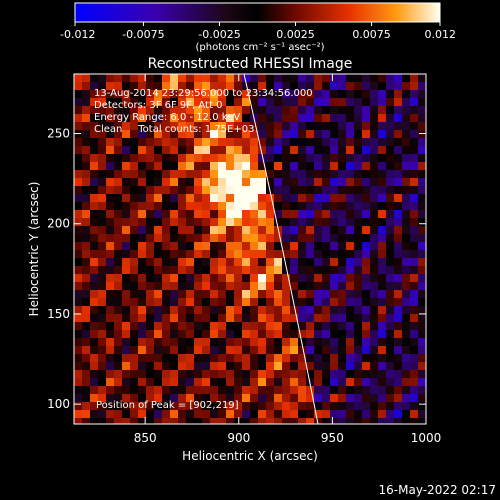 This screenshot has height=500, width=500. What do you see at coordinates (259, 47) in the screenshot?
I see `colorbar-unit-label: (photons cm⁻² s⁻¹ asec⁻²)` at bounding box center [259, 47].